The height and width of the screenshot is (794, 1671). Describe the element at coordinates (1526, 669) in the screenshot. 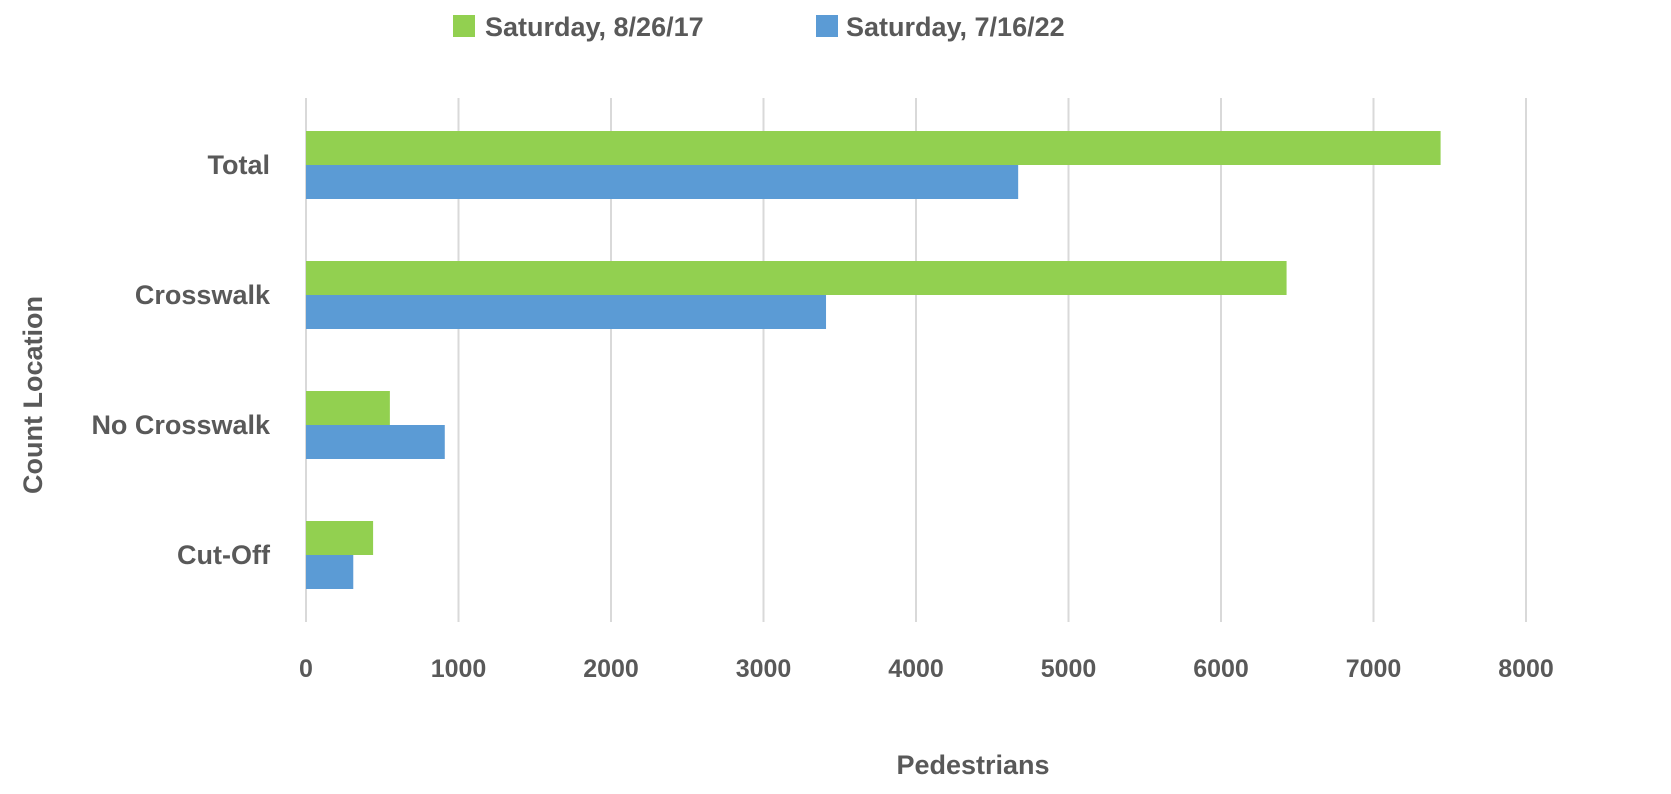

I see `x-tick-label: 8000` at that location.